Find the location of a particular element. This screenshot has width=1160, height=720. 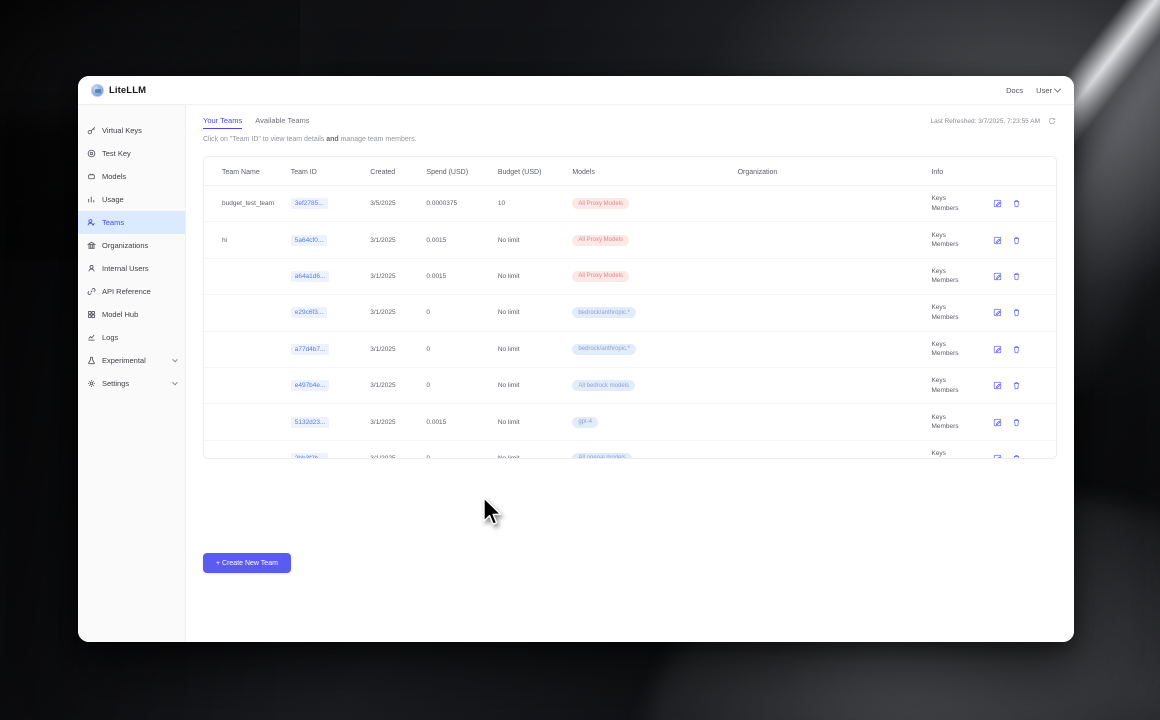

sidebar-item-label: Internal Users is located at coordinates (125, 268).